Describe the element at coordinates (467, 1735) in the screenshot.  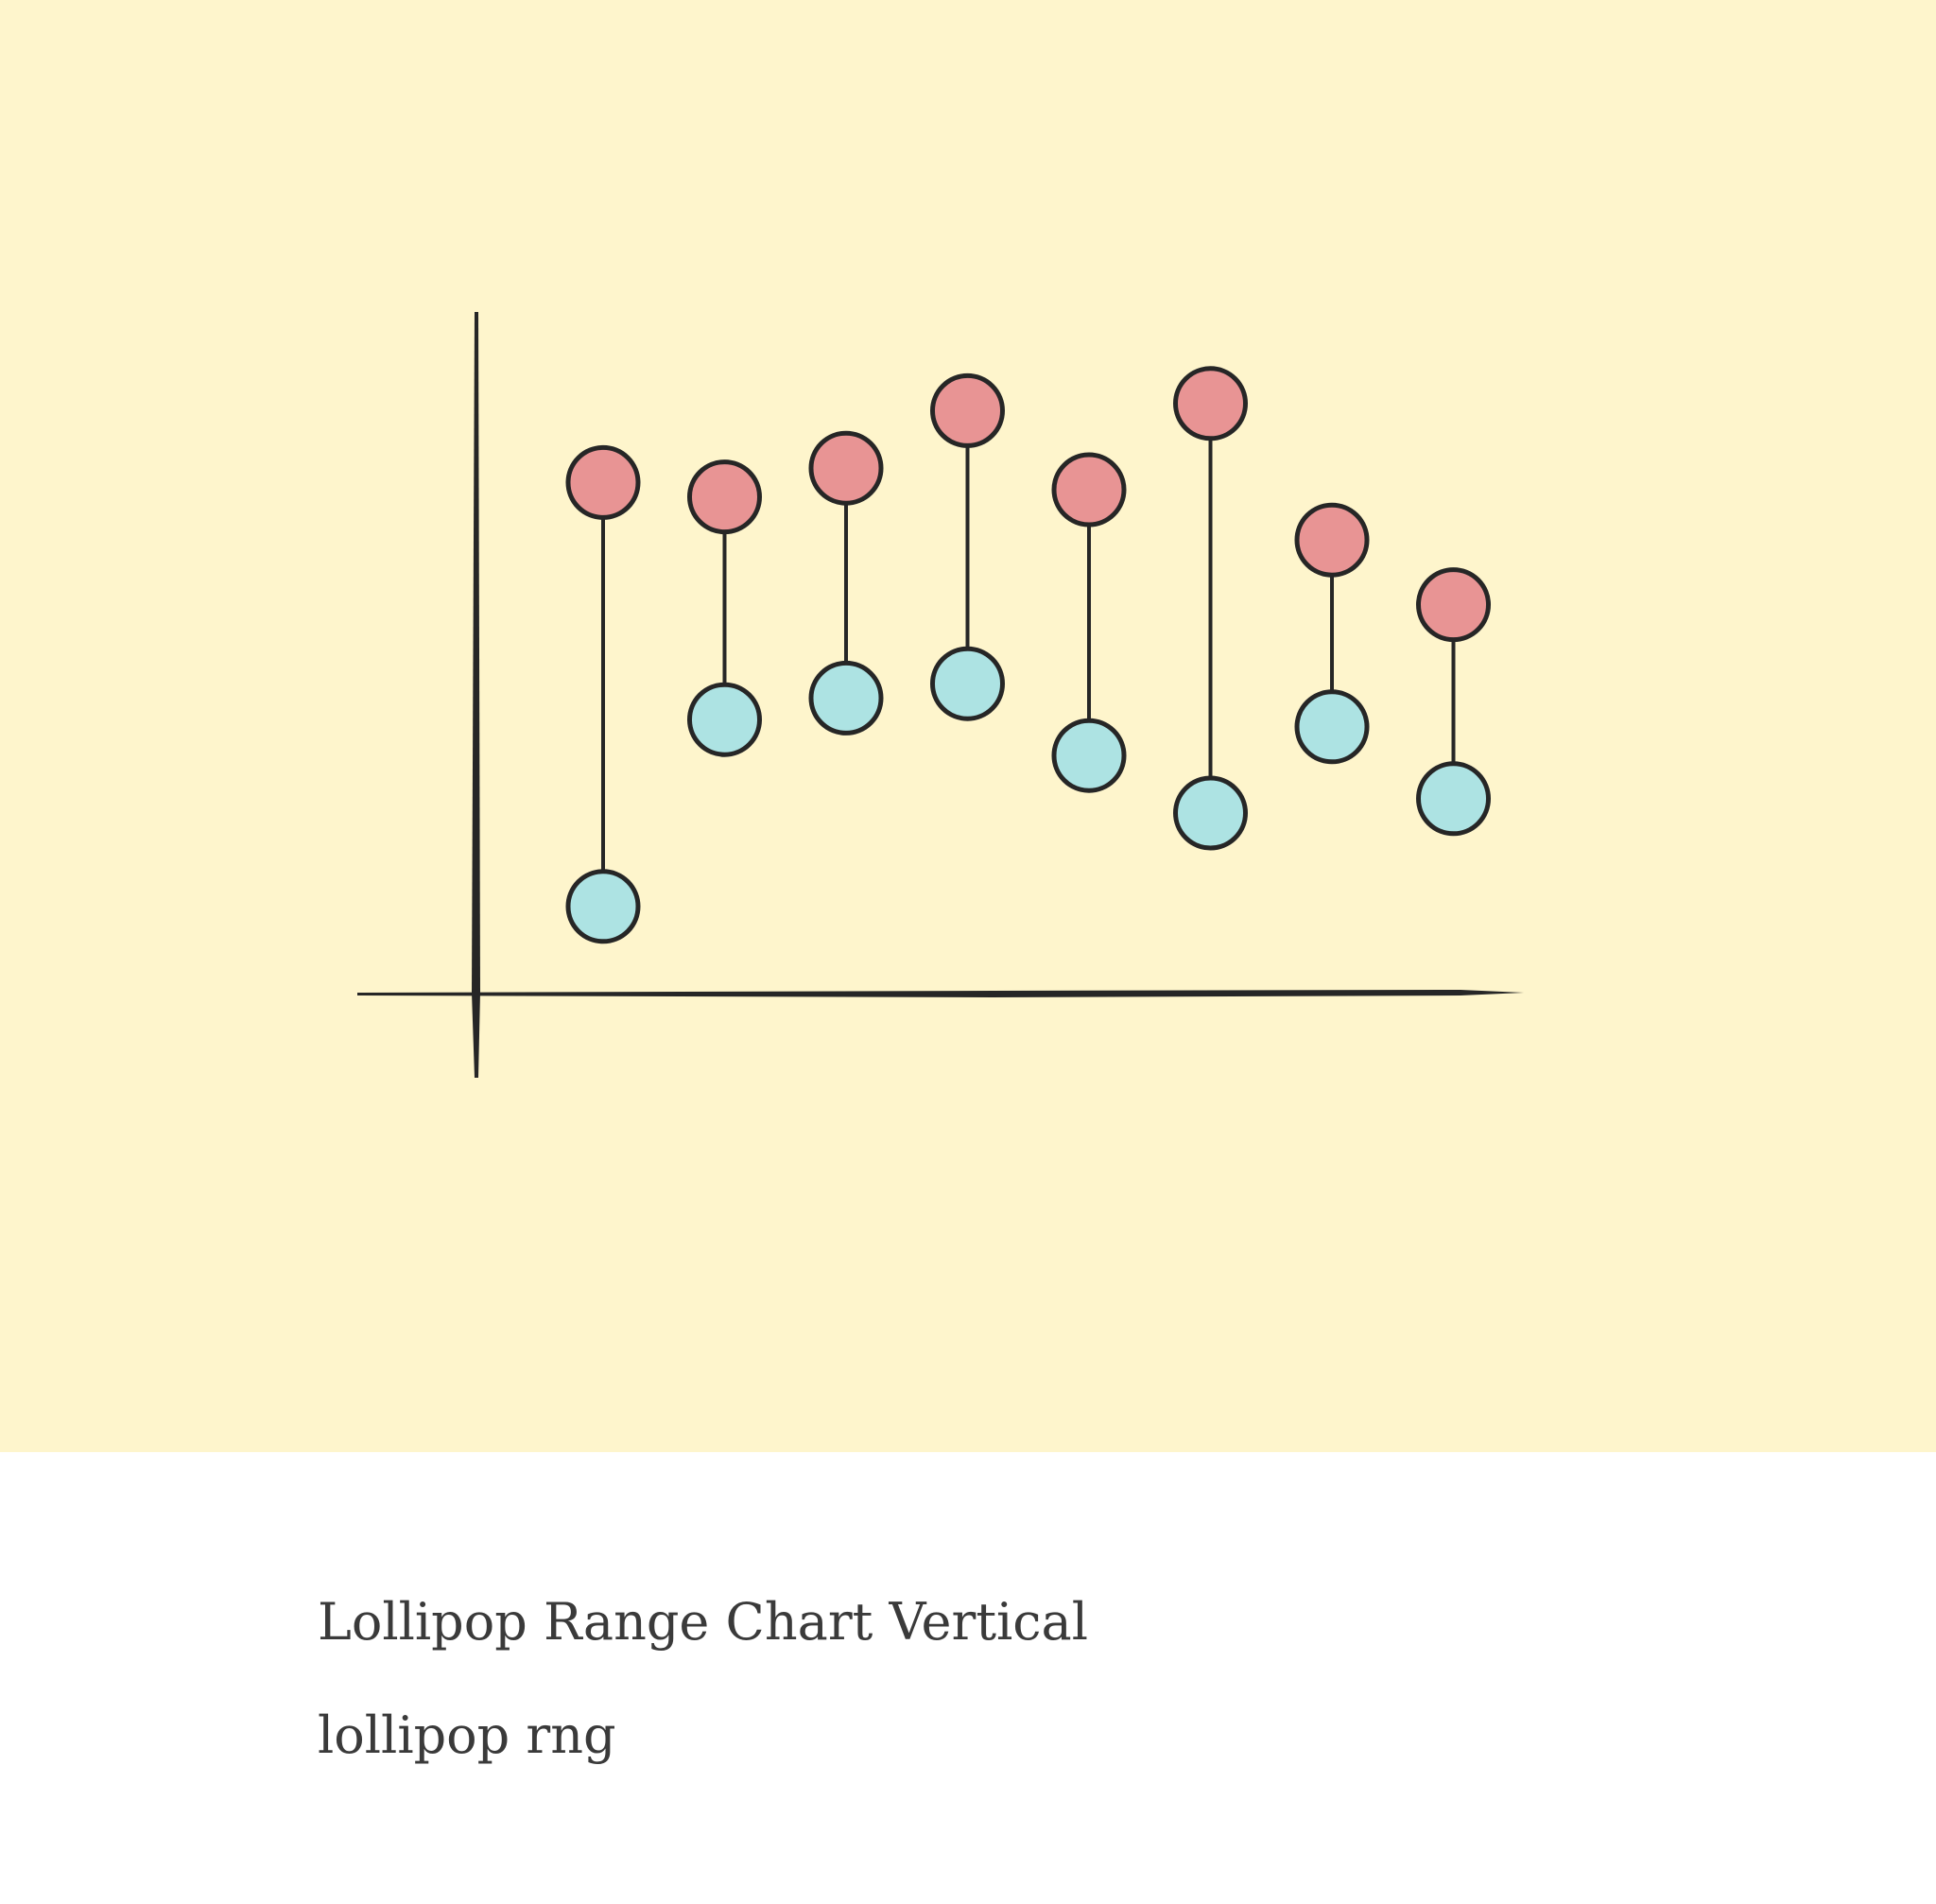
I see `caption-subtitle: lollipop rng` at that location.